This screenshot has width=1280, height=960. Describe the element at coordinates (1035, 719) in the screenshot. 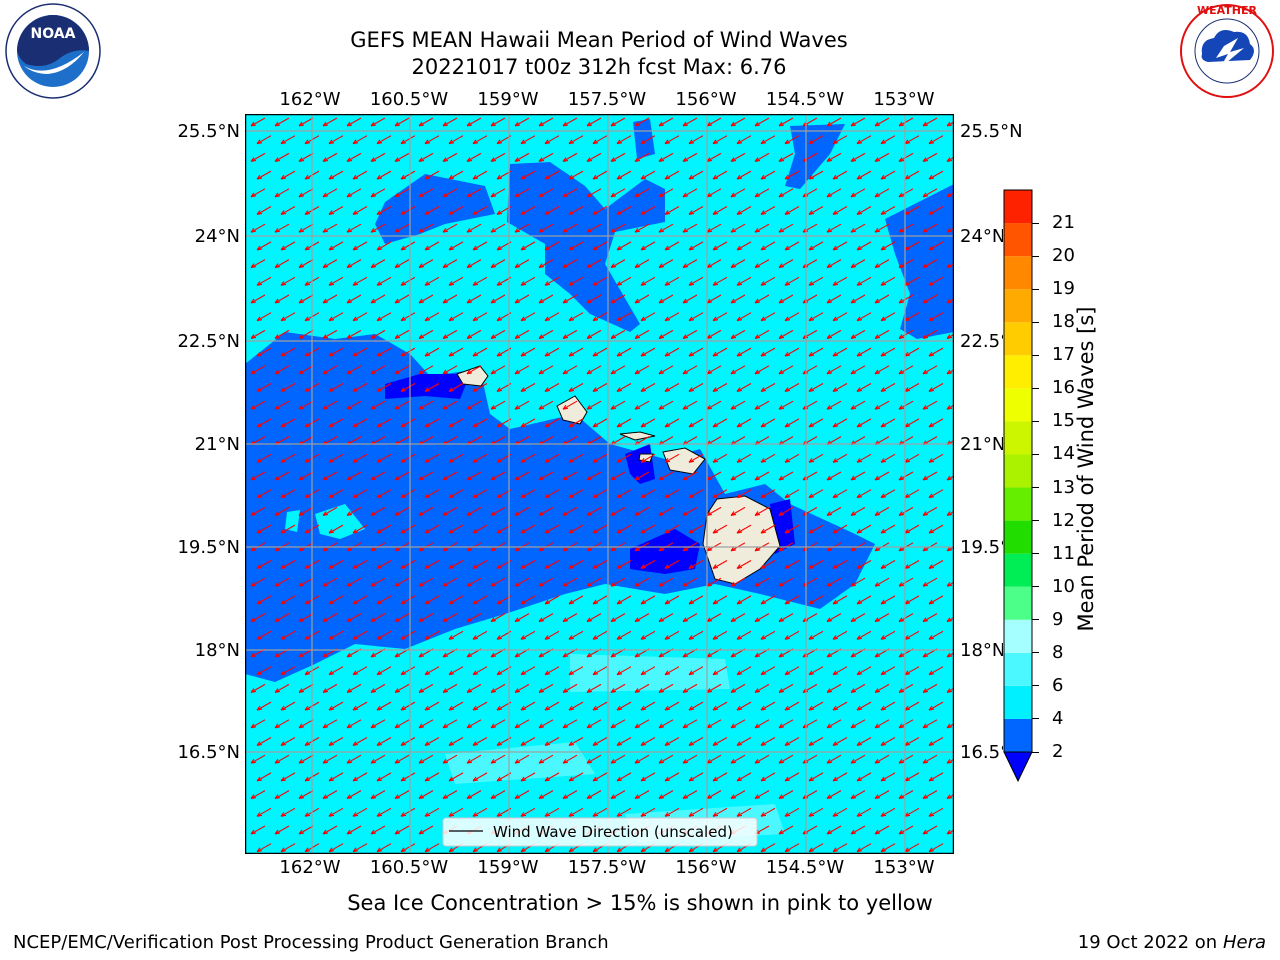

I see `colorbar-tick-mark` at that location.